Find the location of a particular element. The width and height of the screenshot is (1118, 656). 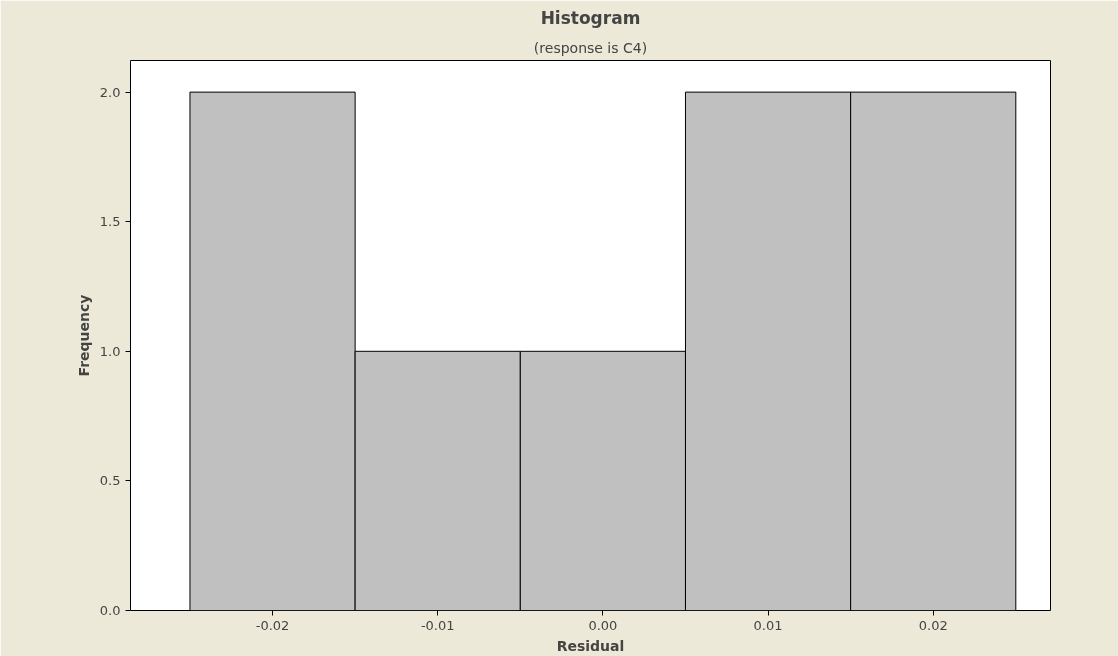

y-tick-label: 2.0 is located at coordinates (110, 92).